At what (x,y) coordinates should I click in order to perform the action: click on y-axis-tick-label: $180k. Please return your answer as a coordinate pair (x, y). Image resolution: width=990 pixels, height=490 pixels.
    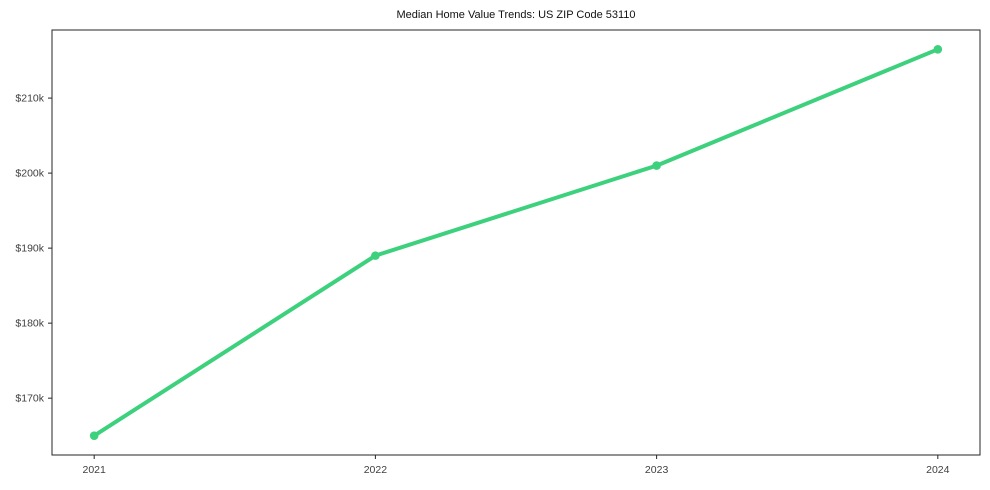
    Looking at the image, I should click on (29, 324).